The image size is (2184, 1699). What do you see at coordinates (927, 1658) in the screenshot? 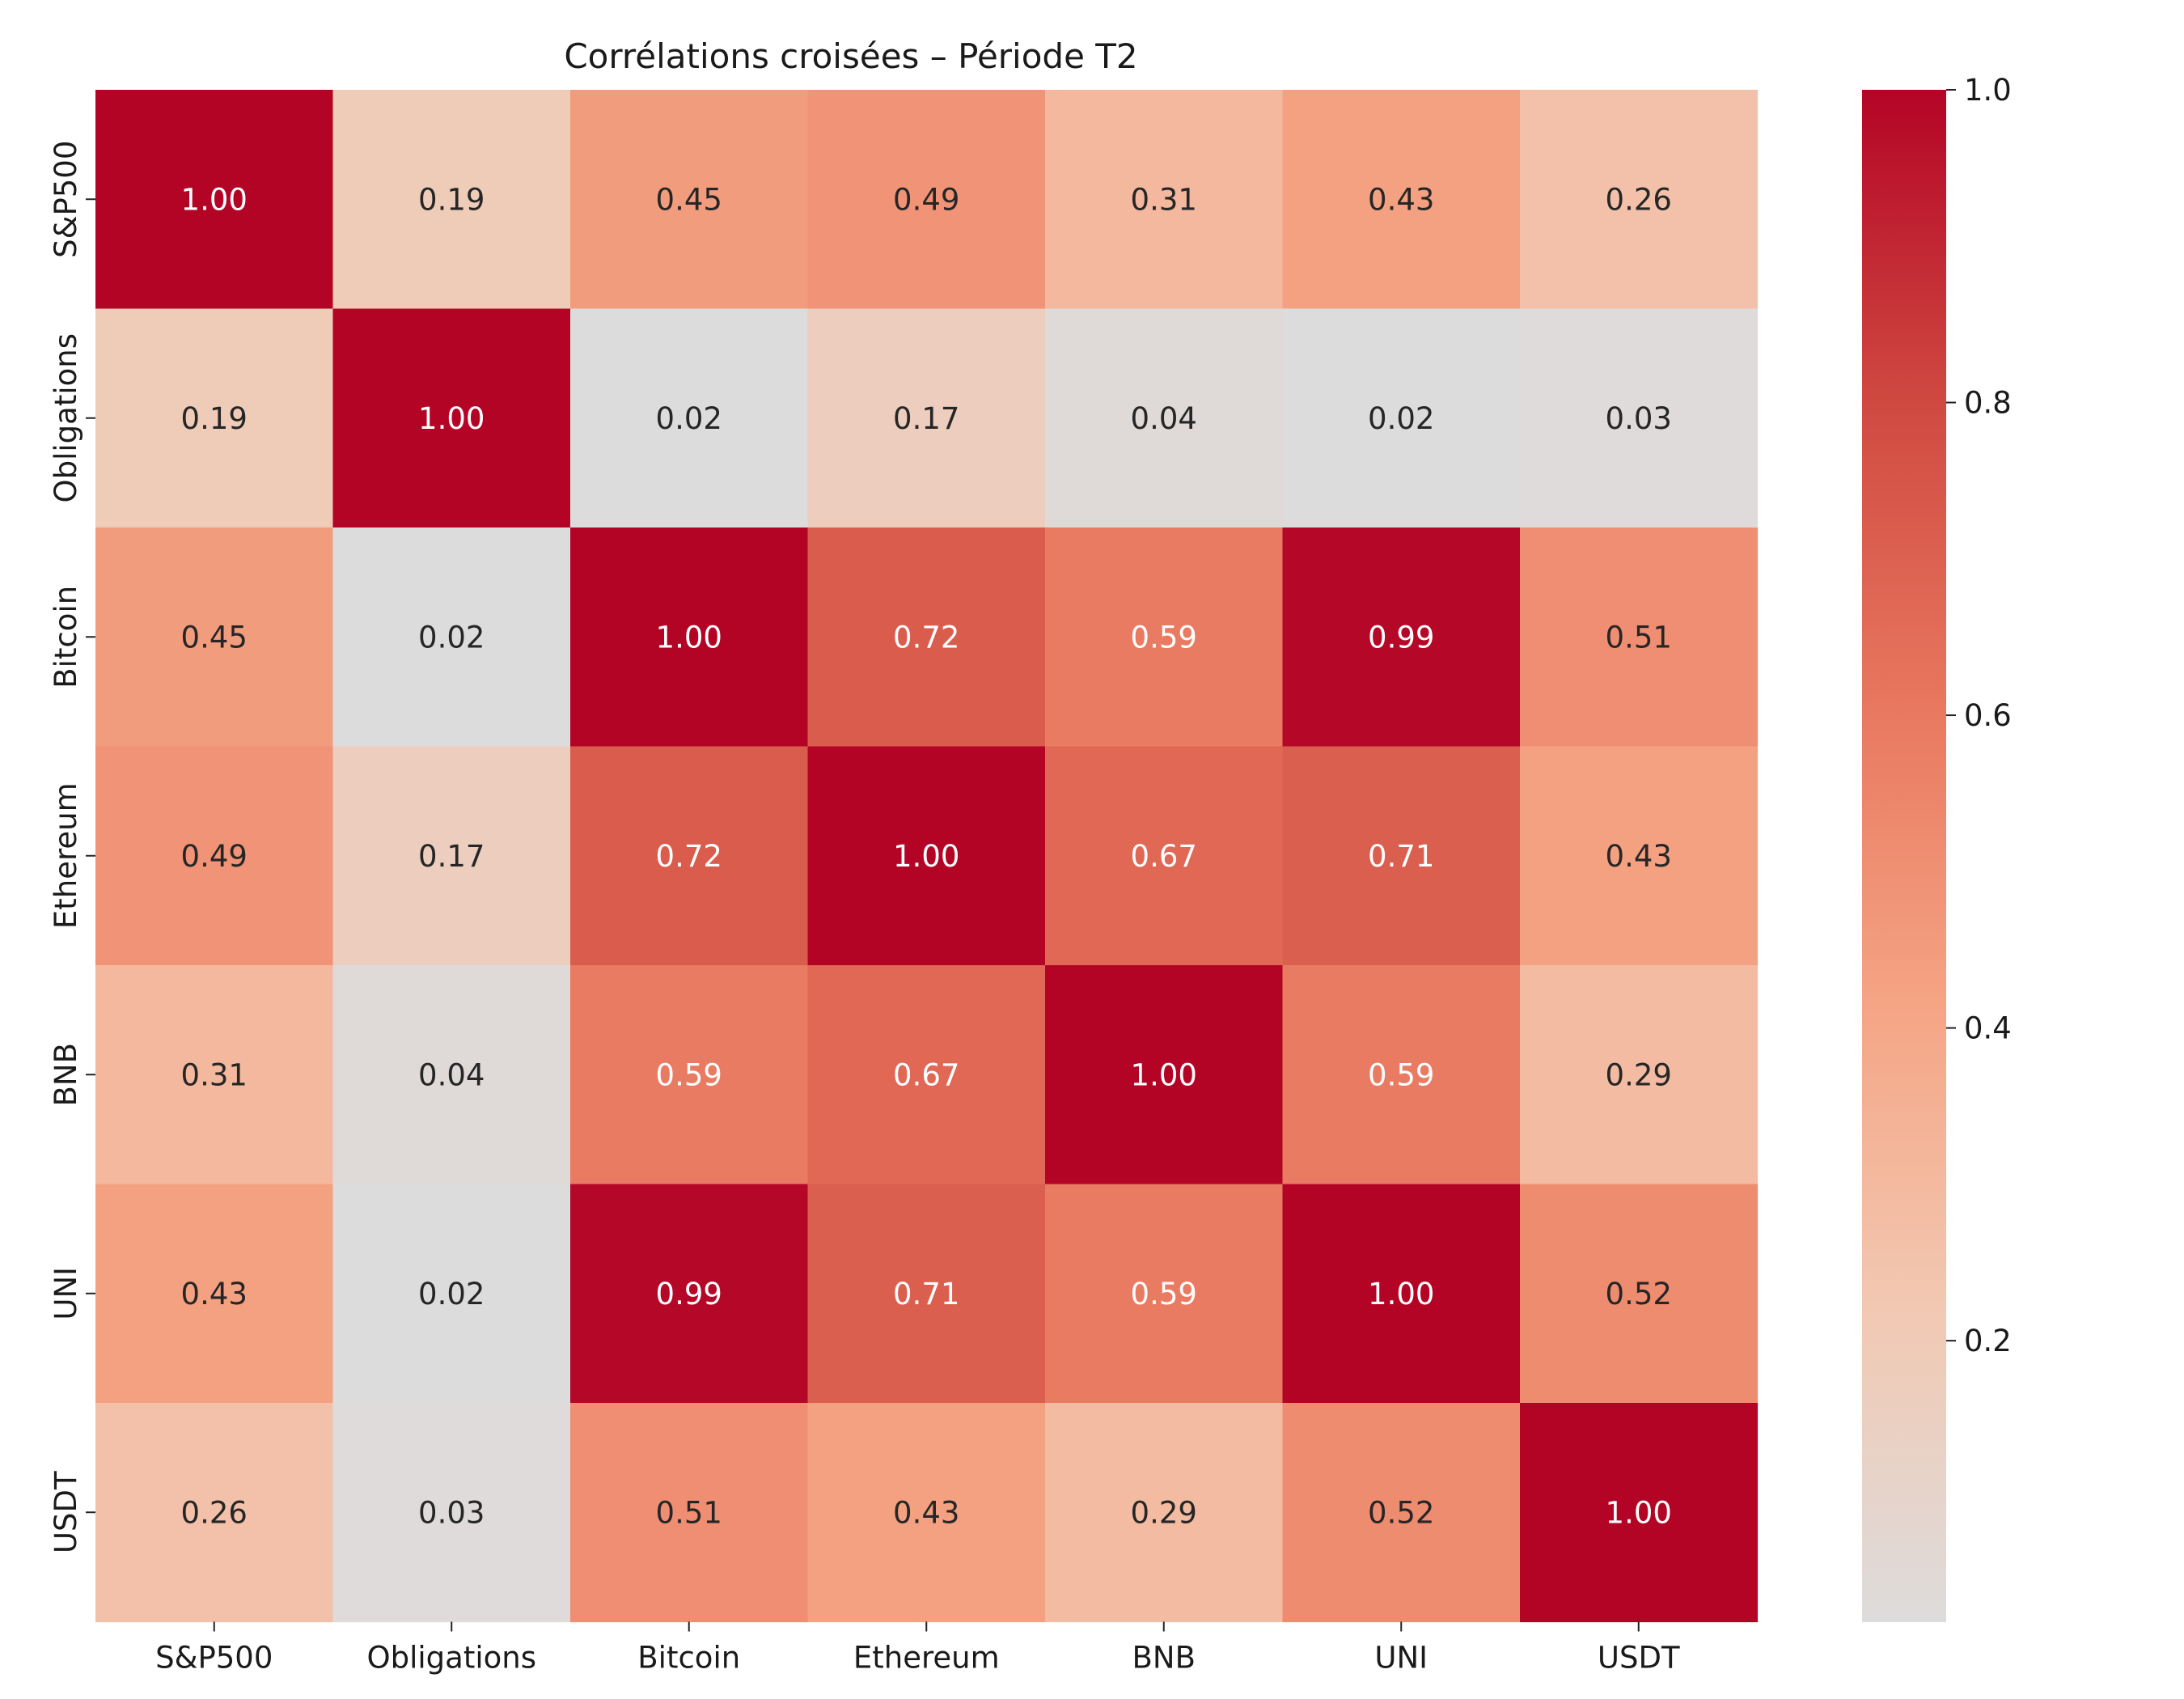
I see `x-tick-label: Ethereum` at bounding box center [927, 1658].